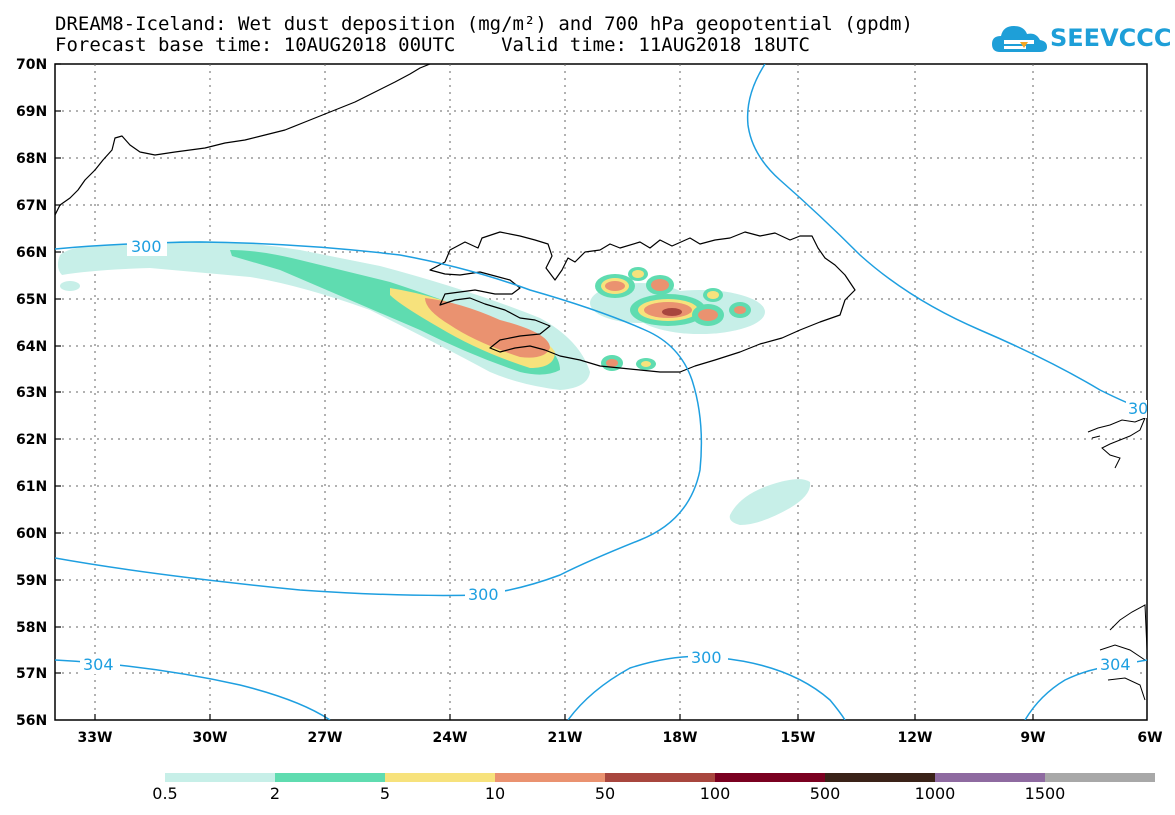  What do you see at coordinates (1149, 738) in the screenshot?
I see `lon-label: 6W` at bounding box center [1149, 738].